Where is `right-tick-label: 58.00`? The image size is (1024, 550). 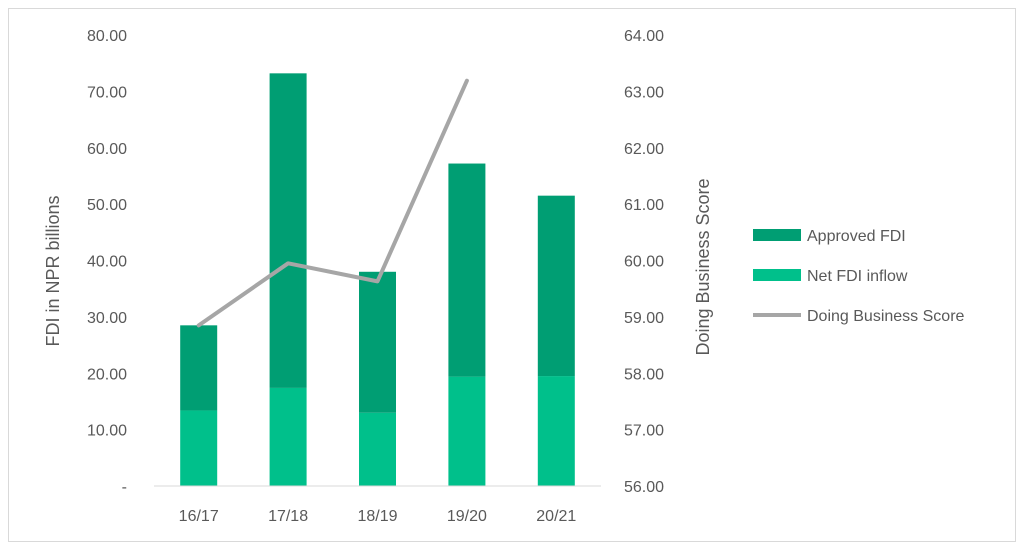
right-tick-label: 58.00 is located at coordinates (644, 374).